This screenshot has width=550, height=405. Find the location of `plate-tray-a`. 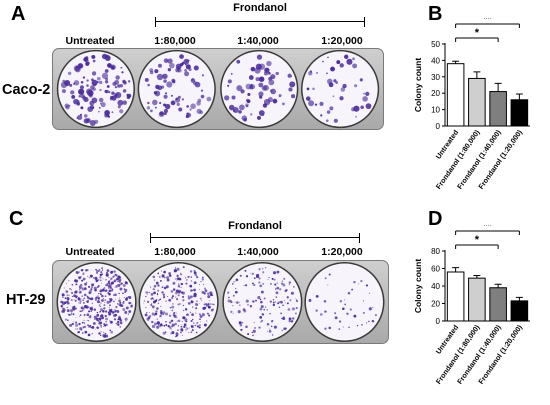

plate-tray-a is located at coordinates (218, 89).